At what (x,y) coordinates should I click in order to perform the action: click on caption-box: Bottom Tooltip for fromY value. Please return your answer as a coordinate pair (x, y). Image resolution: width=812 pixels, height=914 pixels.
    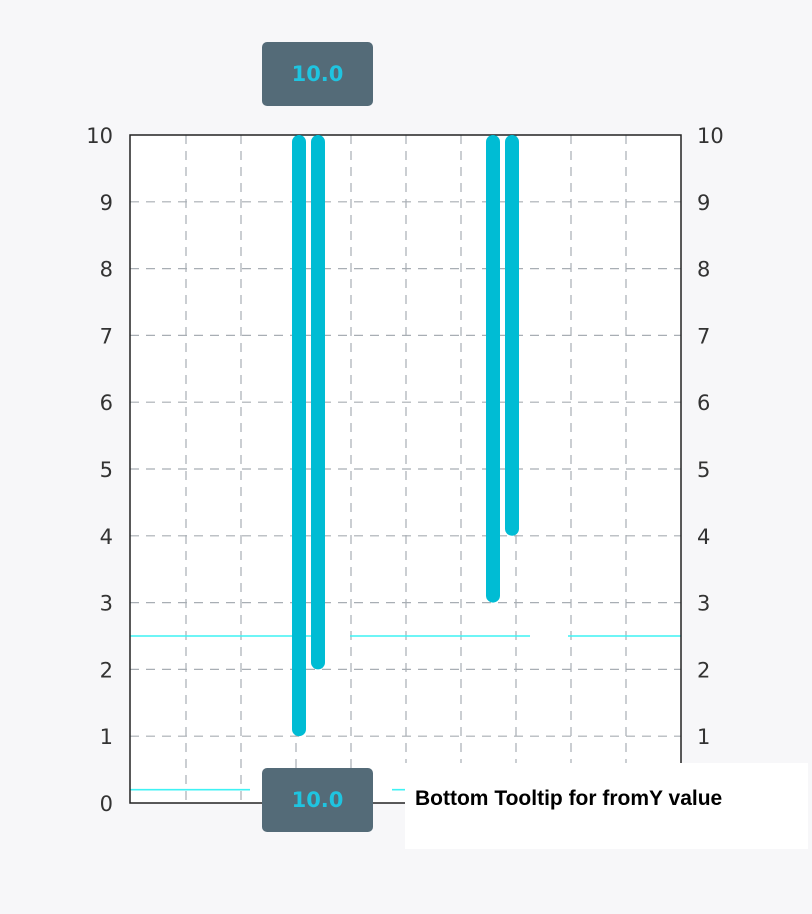
    Looking at the image, I should click on (606, 806).